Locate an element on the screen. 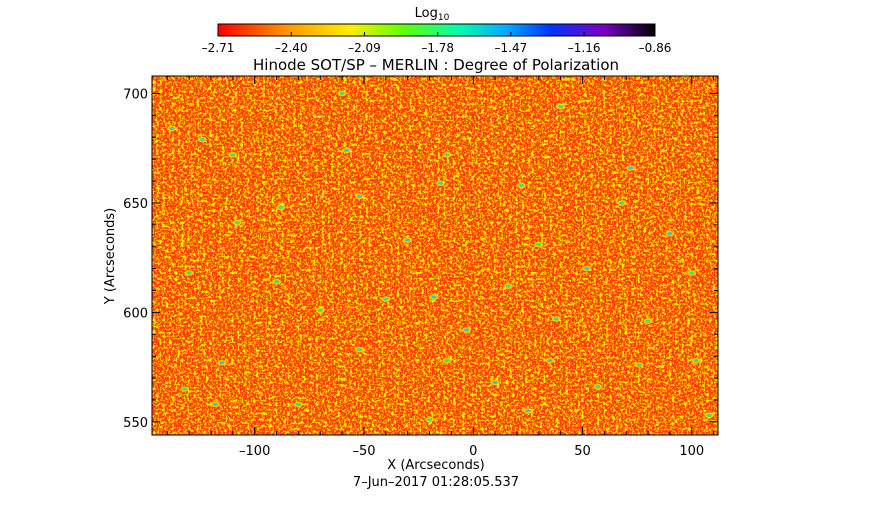  colorbar-label-sub: 10 is located at coordinates (444, 18).